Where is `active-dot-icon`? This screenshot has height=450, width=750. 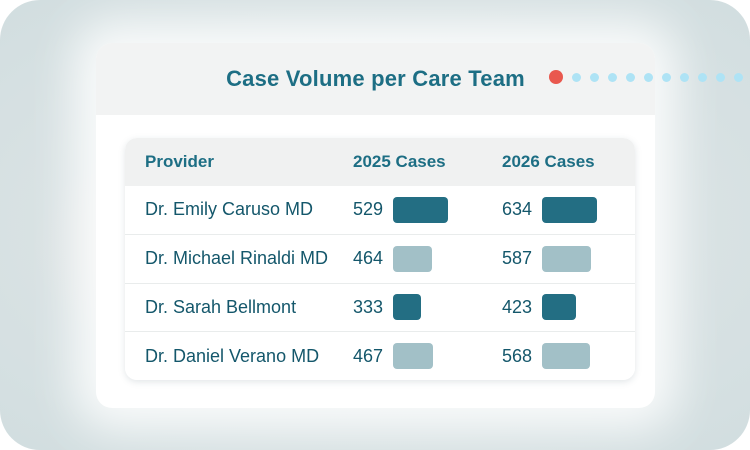
active-dot-icon is located at coordinates (556, 77).